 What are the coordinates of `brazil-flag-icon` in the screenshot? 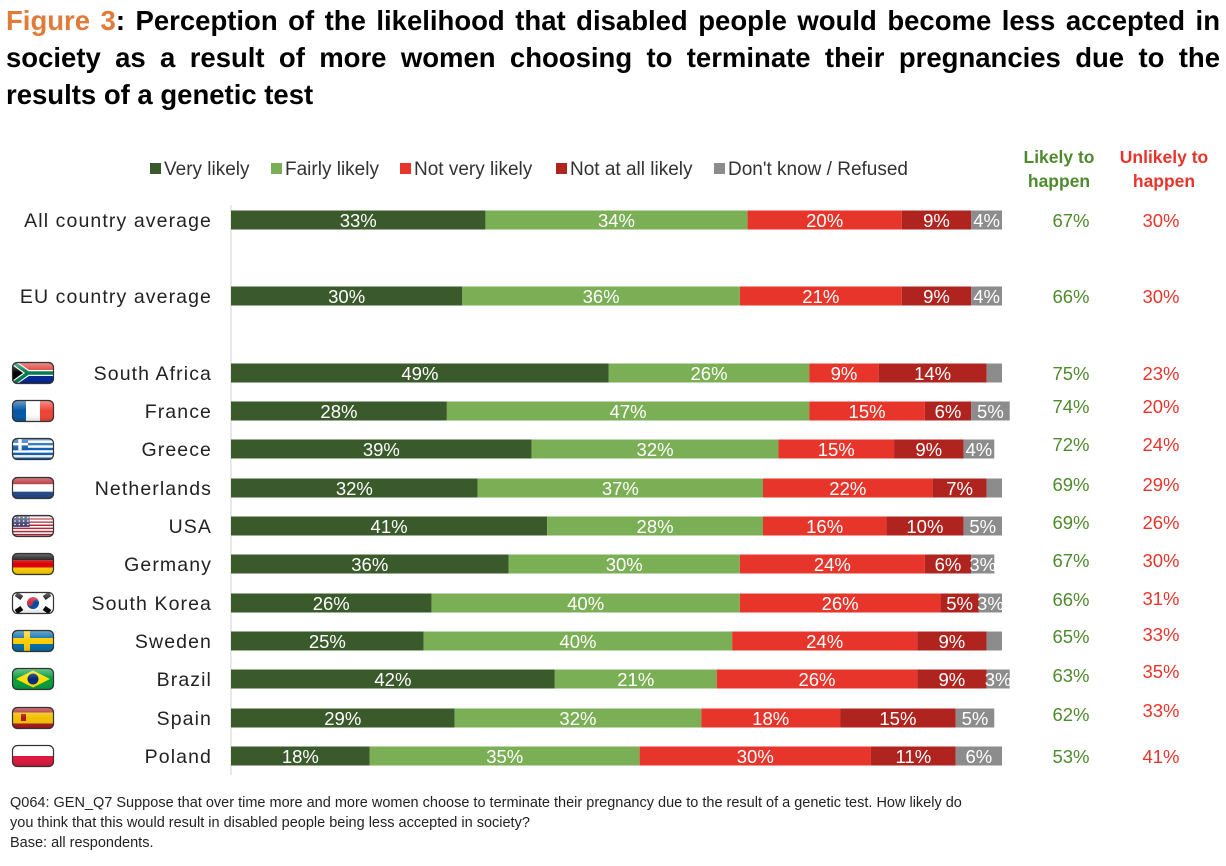 It's located at (33, 679).